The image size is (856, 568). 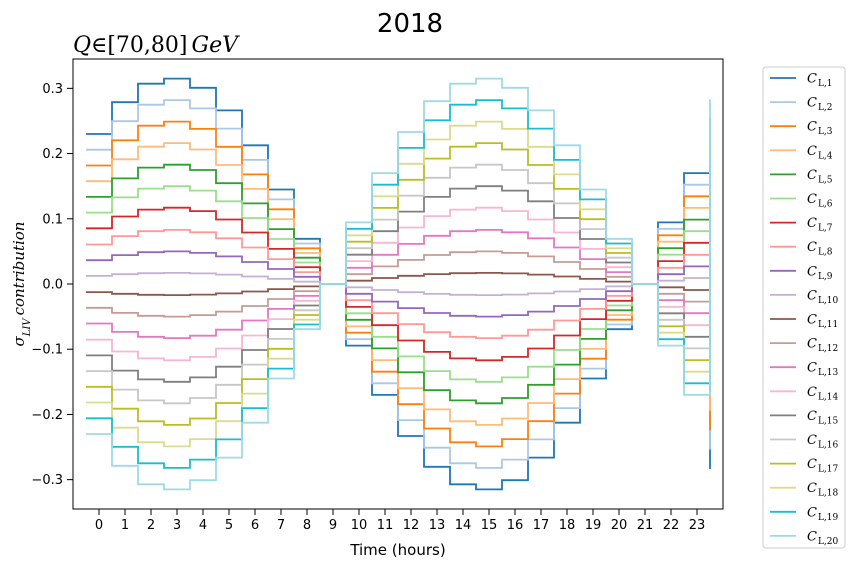 I want to click on legend-item: CL,10, so click(x=804, y=297).